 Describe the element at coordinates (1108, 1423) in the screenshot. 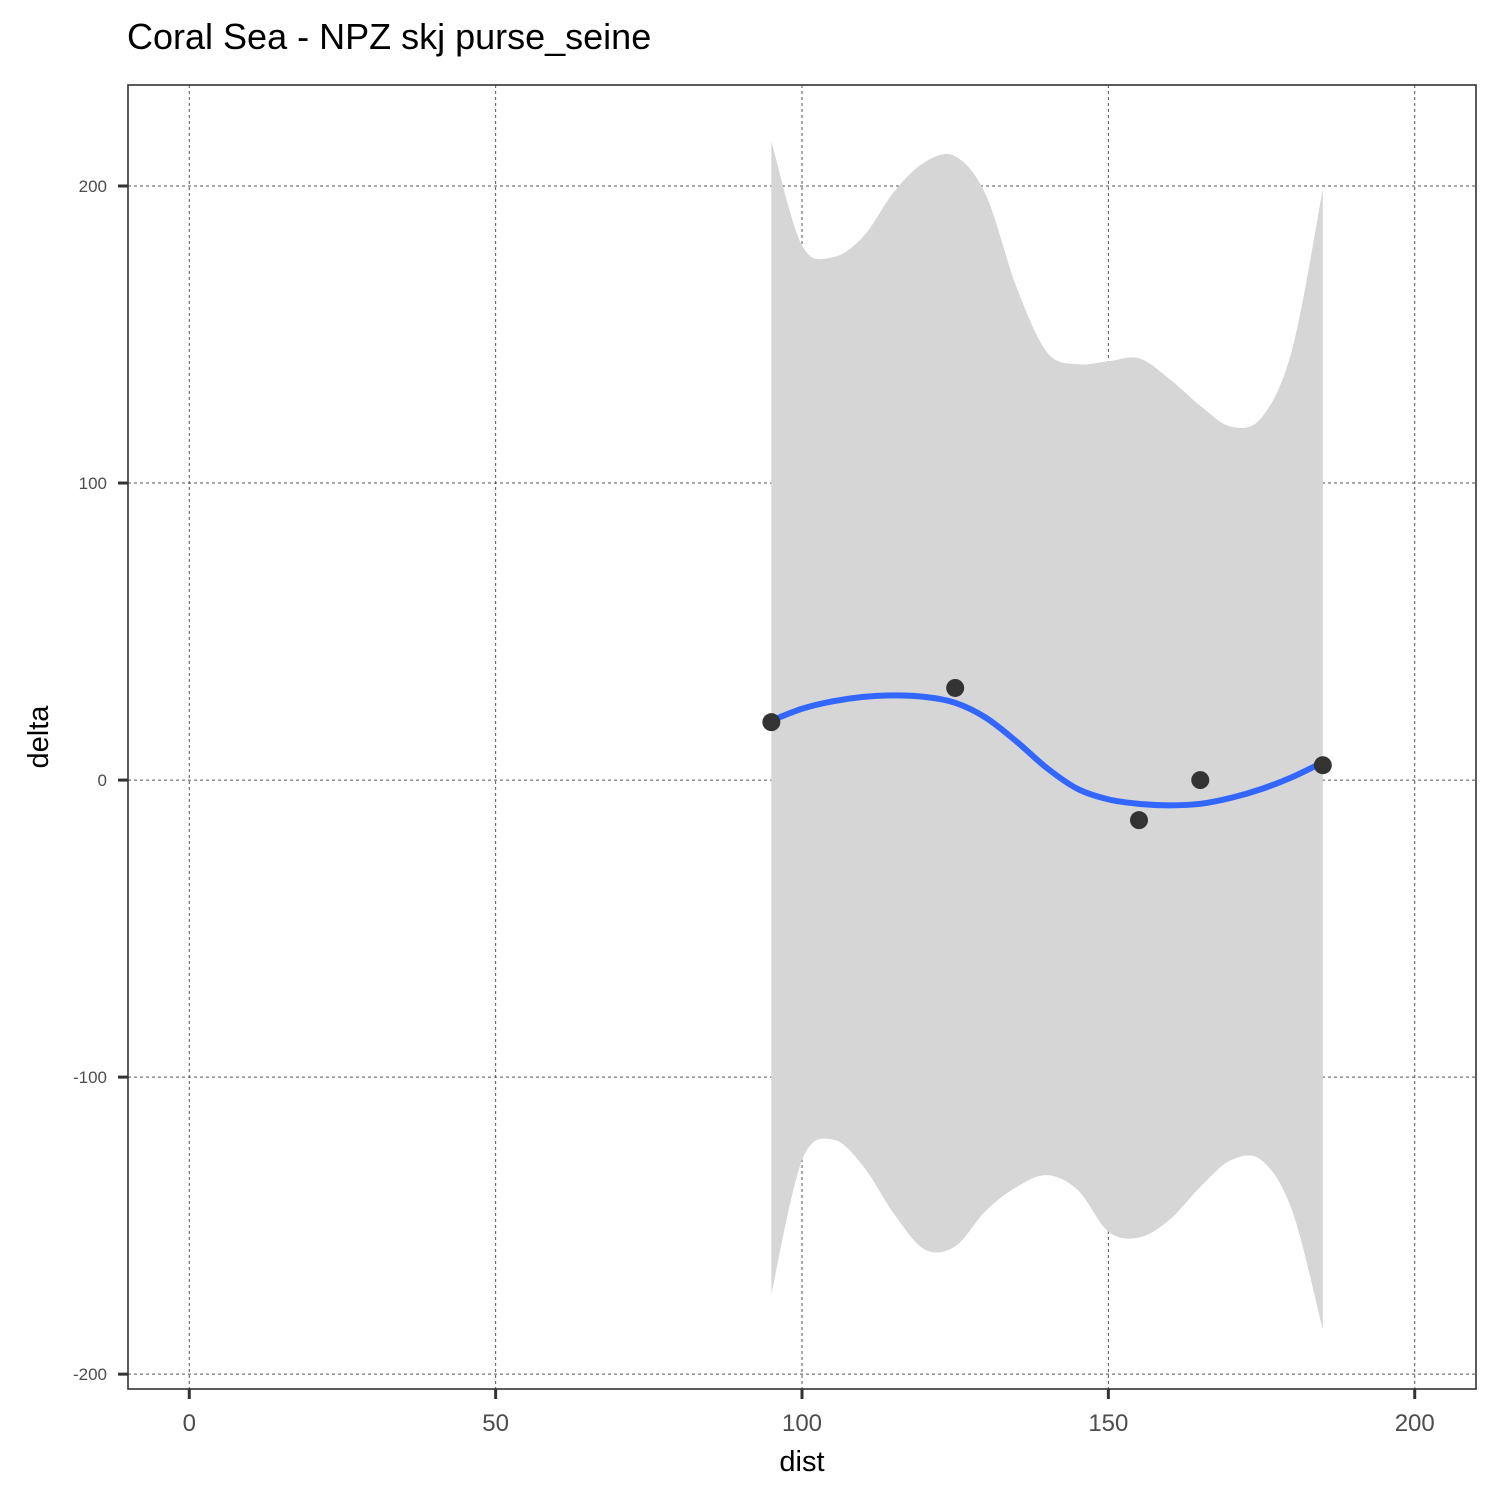

I see `x-tick-label: 150` at that location.